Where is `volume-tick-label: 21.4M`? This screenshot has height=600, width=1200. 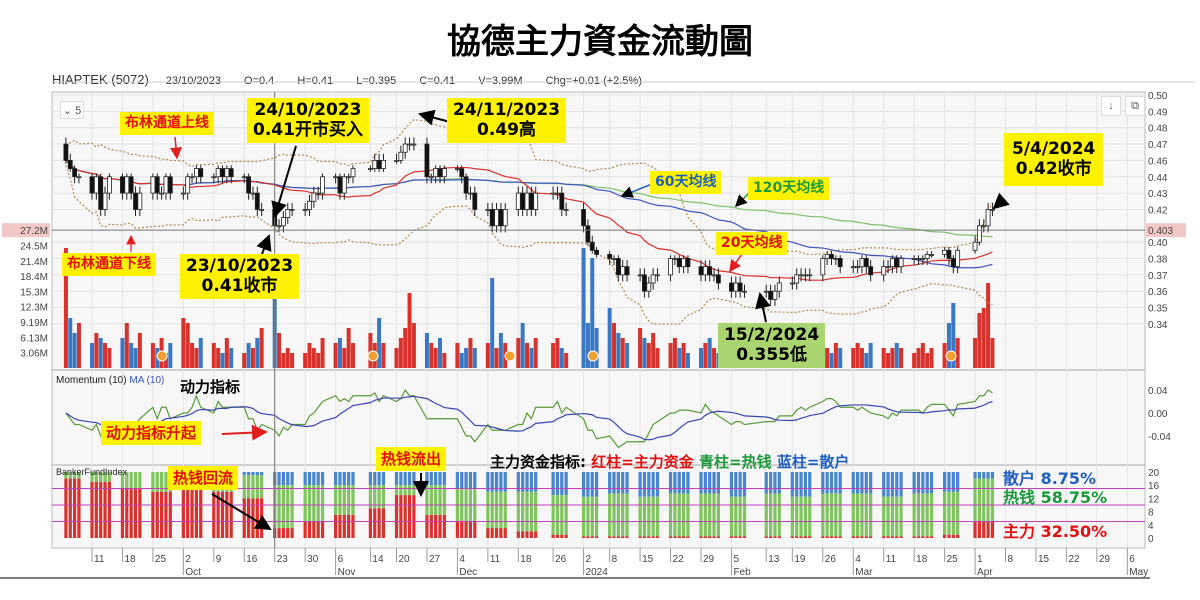
volume-tick-label: 21.4M is located at coordinates (34, 262).